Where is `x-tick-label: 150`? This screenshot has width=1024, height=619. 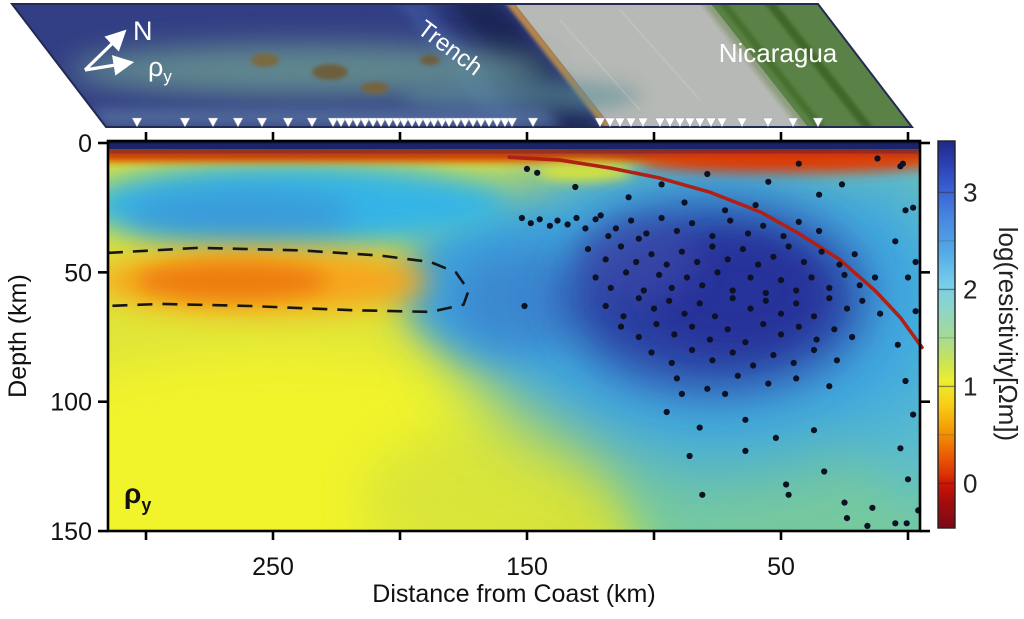
x-tick-label: 150 is located at coordinates (527, 567).